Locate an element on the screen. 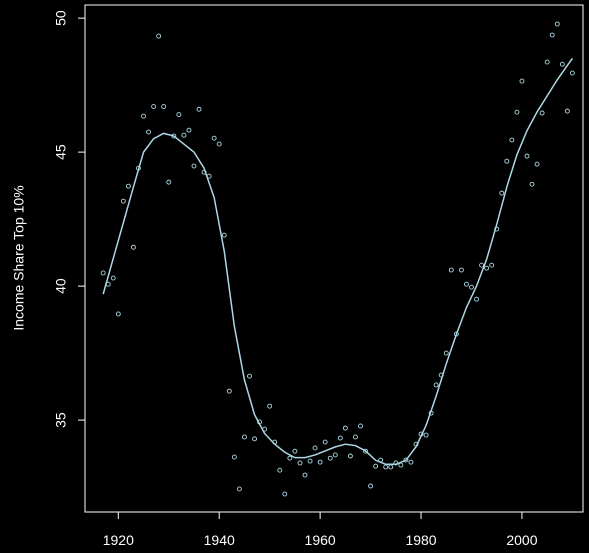 The height and width of the screenshot is (553, 589). x-tick-label: 1940 is located at coordinates (219, 540).